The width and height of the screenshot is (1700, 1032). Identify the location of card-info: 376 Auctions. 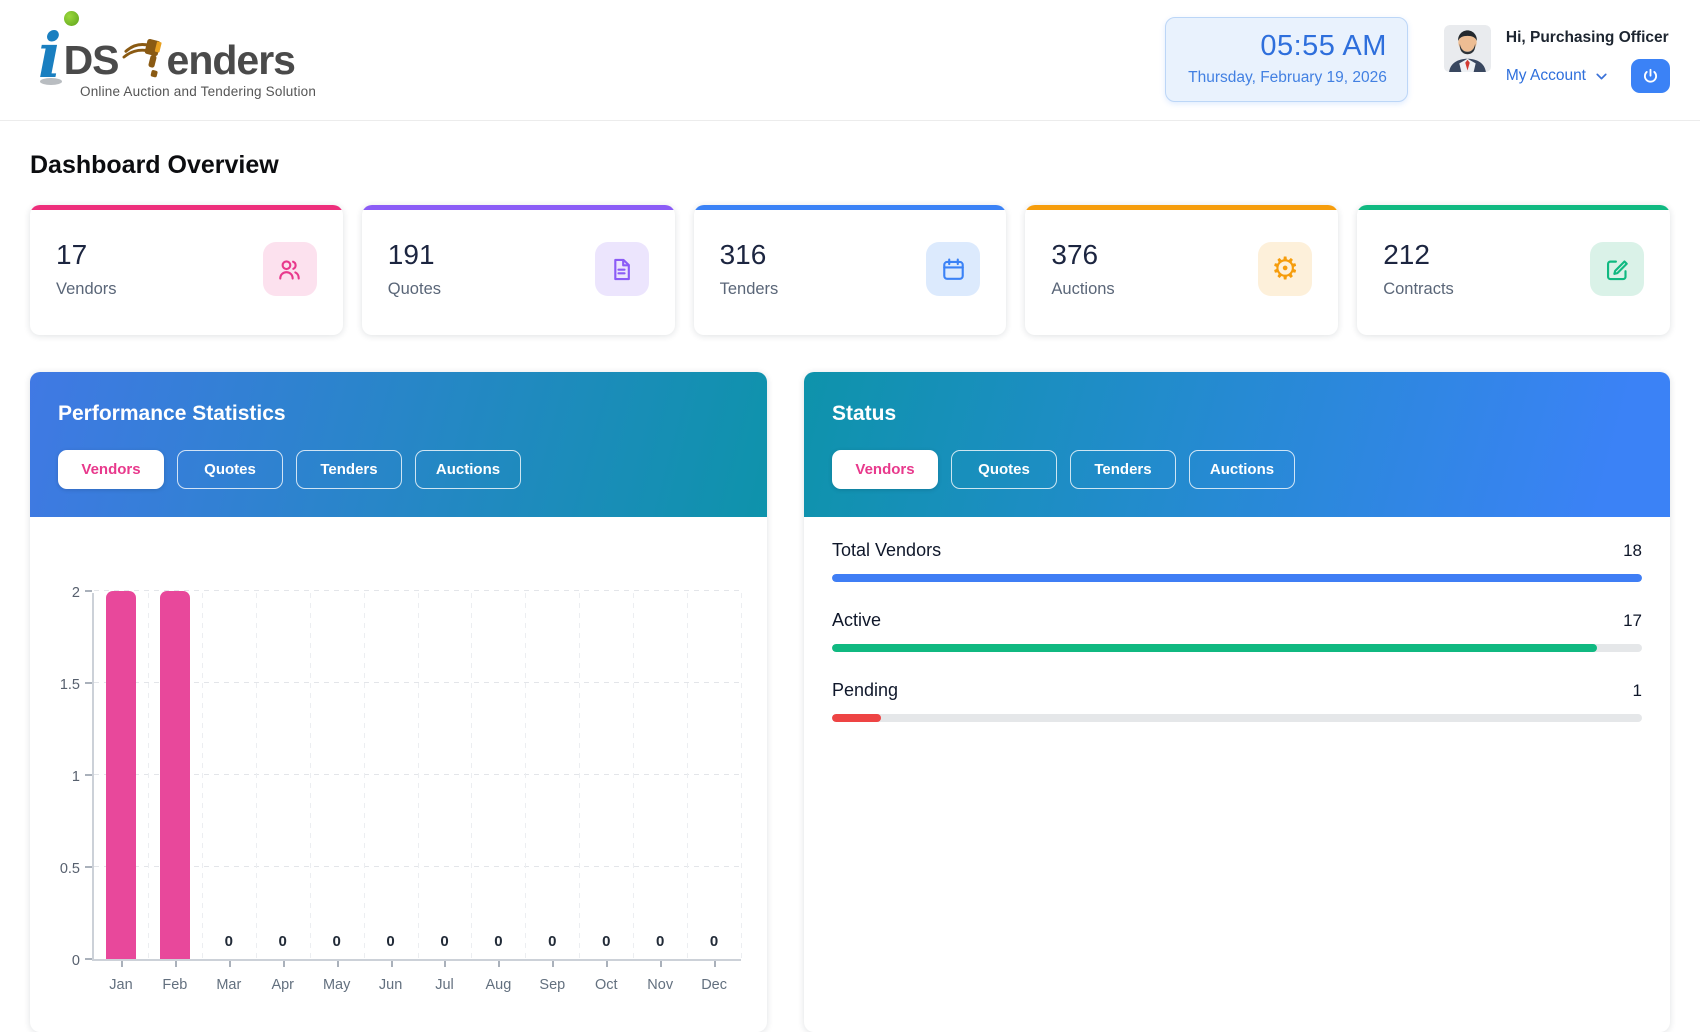
(1082, 269).